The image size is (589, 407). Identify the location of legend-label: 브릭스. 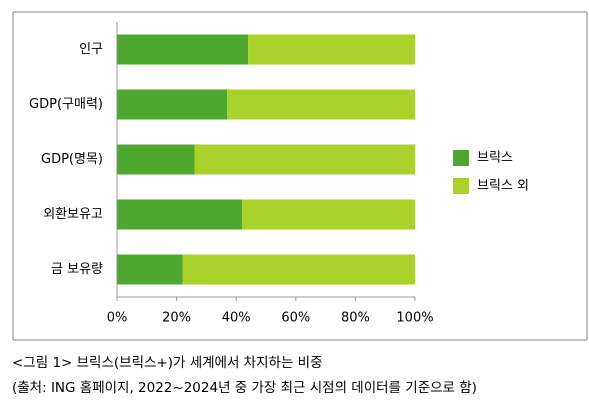
(495, 158).